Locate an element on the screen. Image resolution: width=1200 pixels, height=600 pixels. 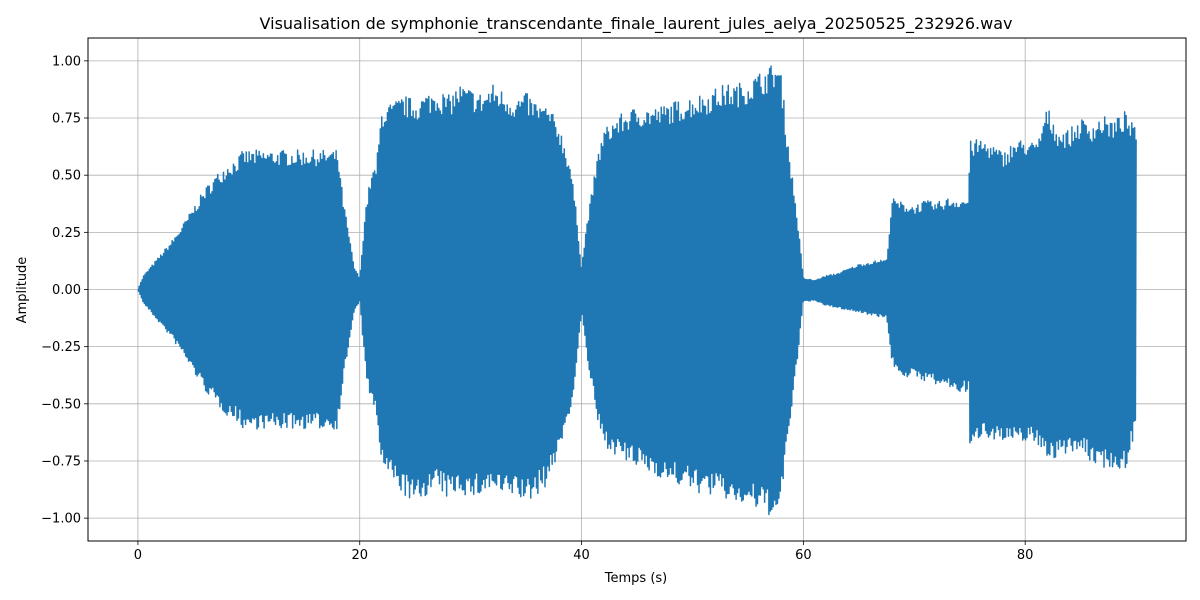
y-tick-label: 0.00 is located at coordinates (66, 290).